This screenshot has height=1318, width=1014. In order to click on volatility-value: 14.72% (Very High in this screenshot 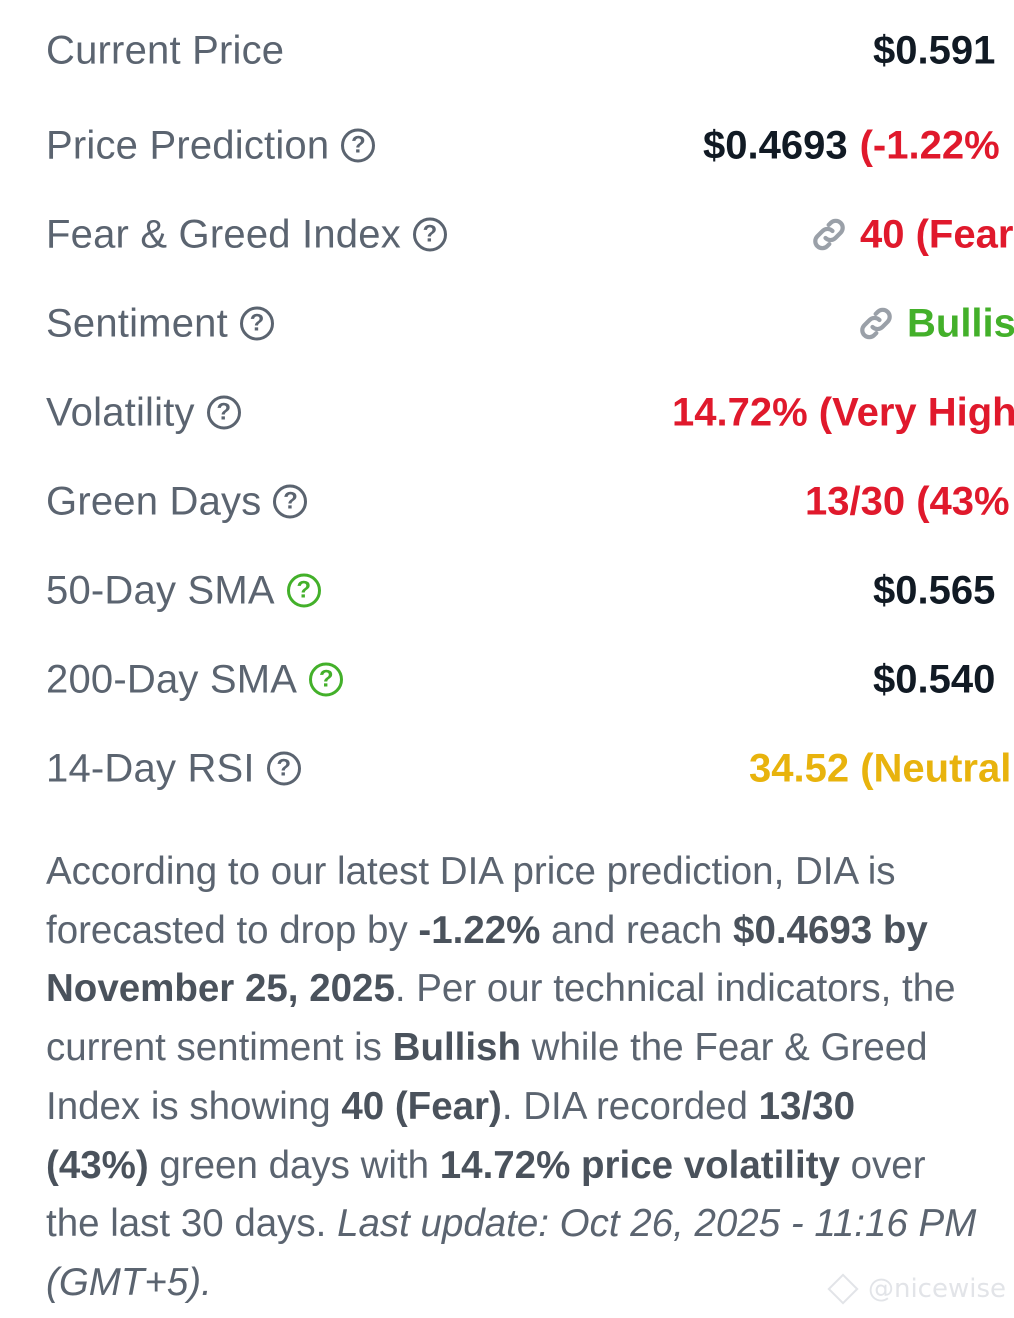, I will do `click(843, 412)`.